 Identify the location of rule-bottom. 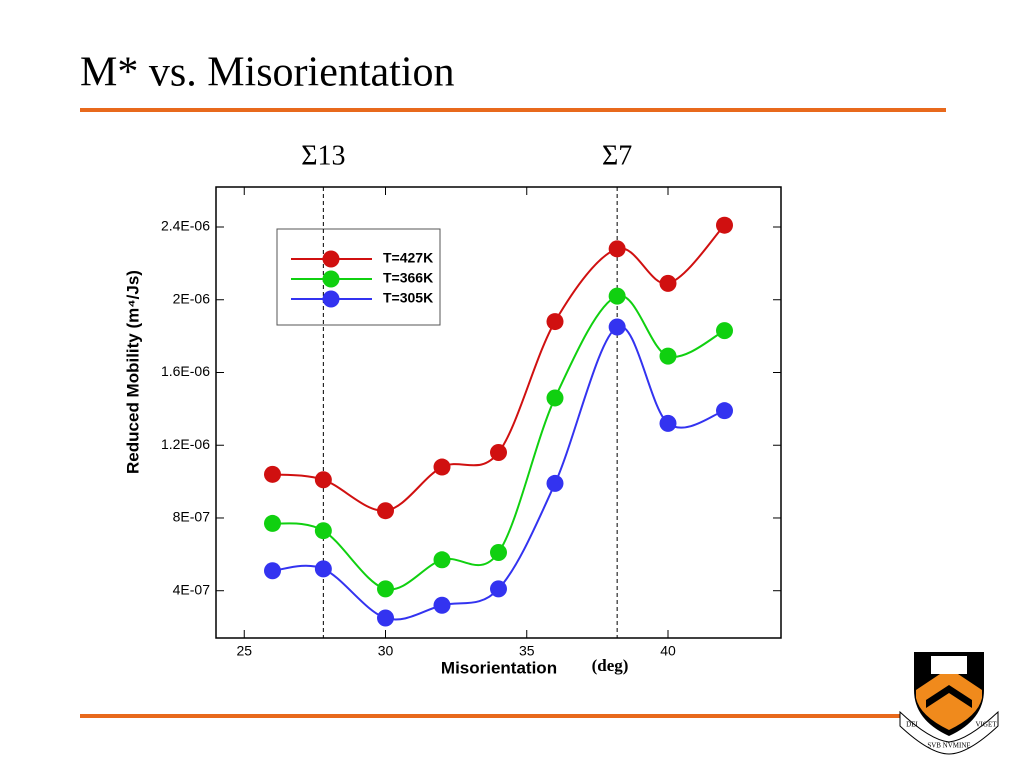
(490, 716).